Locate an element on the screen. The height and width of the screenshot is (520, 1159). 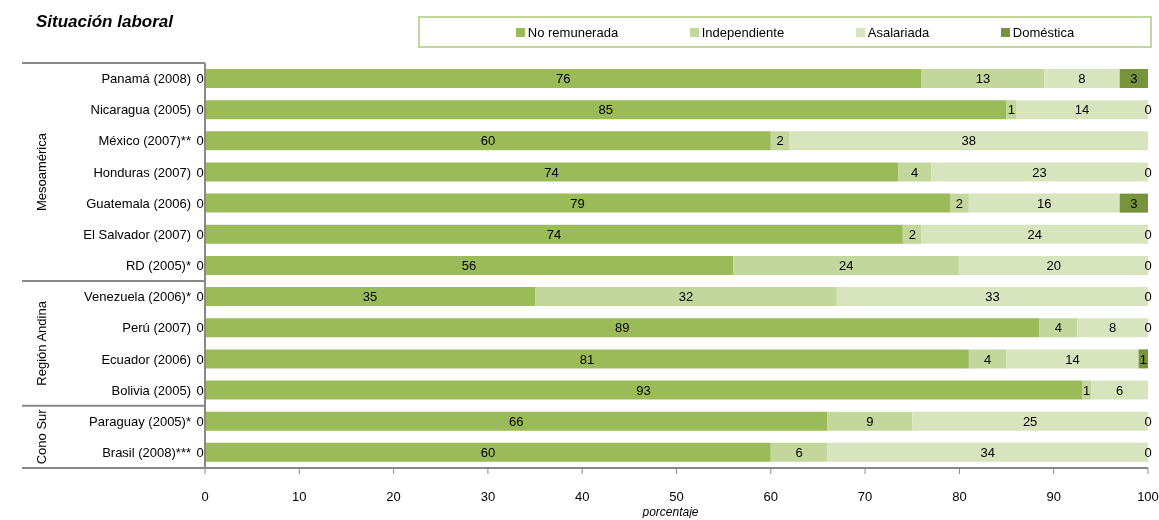
x-tick-label: 0 is located at coordinates (205, 497).